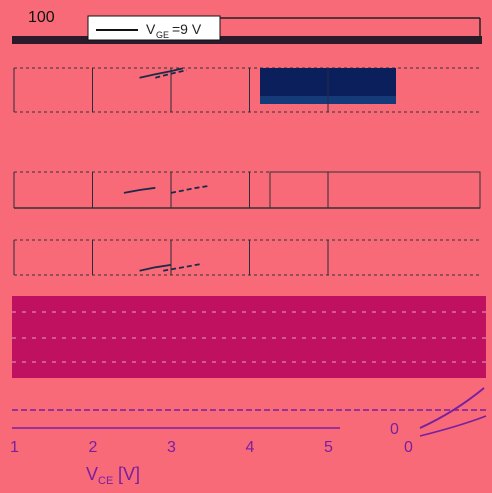 The height and width of the screenshot is (493, 492). What do you see at coordinates (247, 257) in the screenshot?
I see `lower-panel` at bounding box center [247, 257].